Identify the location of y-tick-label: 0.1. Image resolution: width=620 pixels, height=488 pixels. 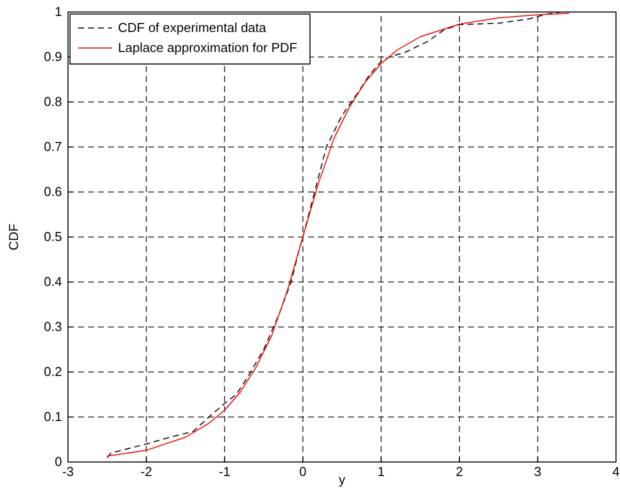
(53, 416).